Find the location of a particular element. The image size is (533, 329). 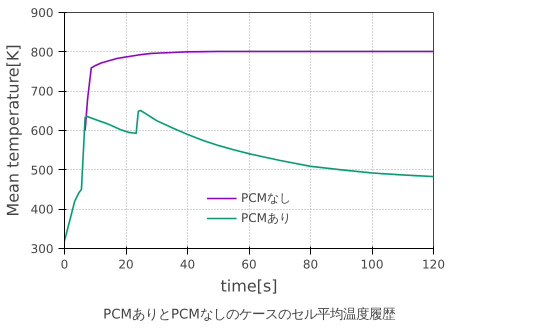

x-tick-label: 60 is located at coordinates (249, 265).